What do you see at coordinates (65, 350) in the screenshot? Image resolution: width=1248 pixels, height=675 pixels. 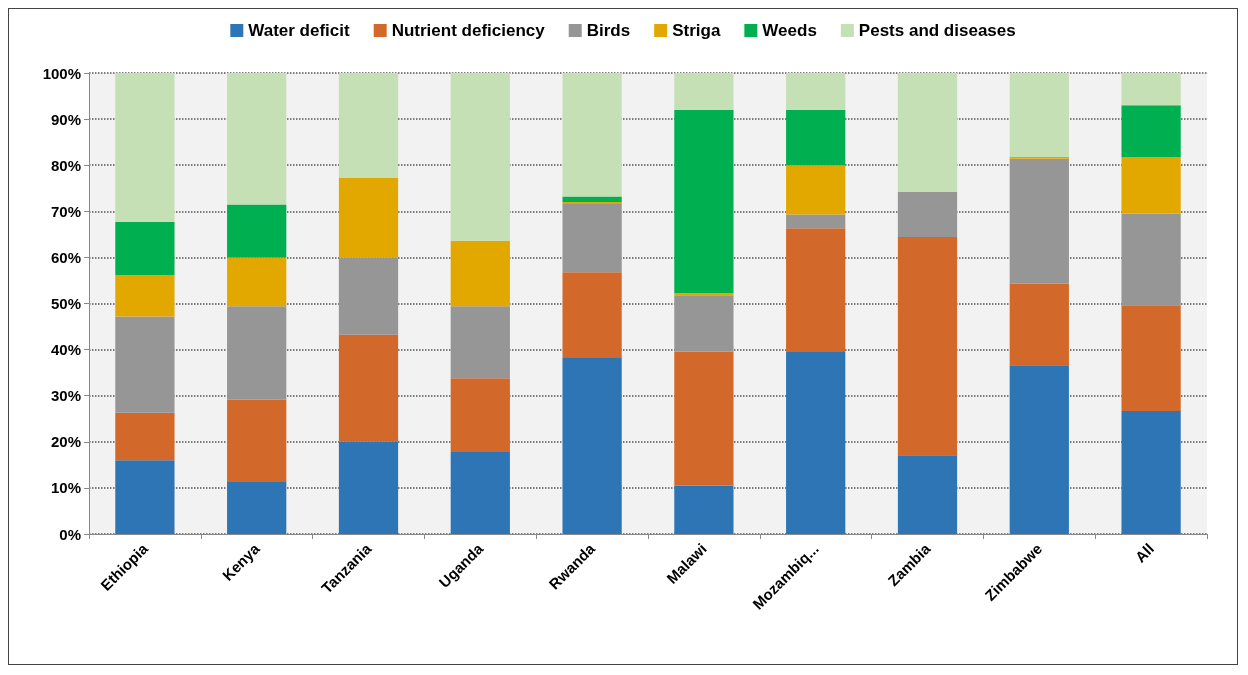 I see `y-tick-label: 40%` at bounding box center [65, 350].